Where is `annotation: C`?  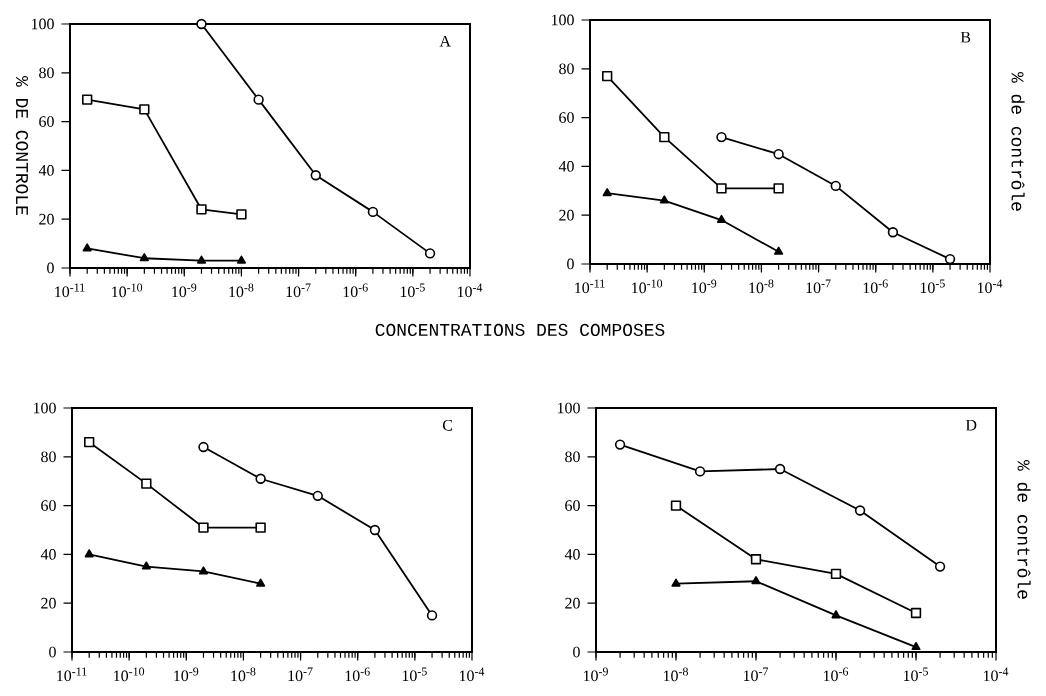 annotation: C is located at coordinates (447, 425).